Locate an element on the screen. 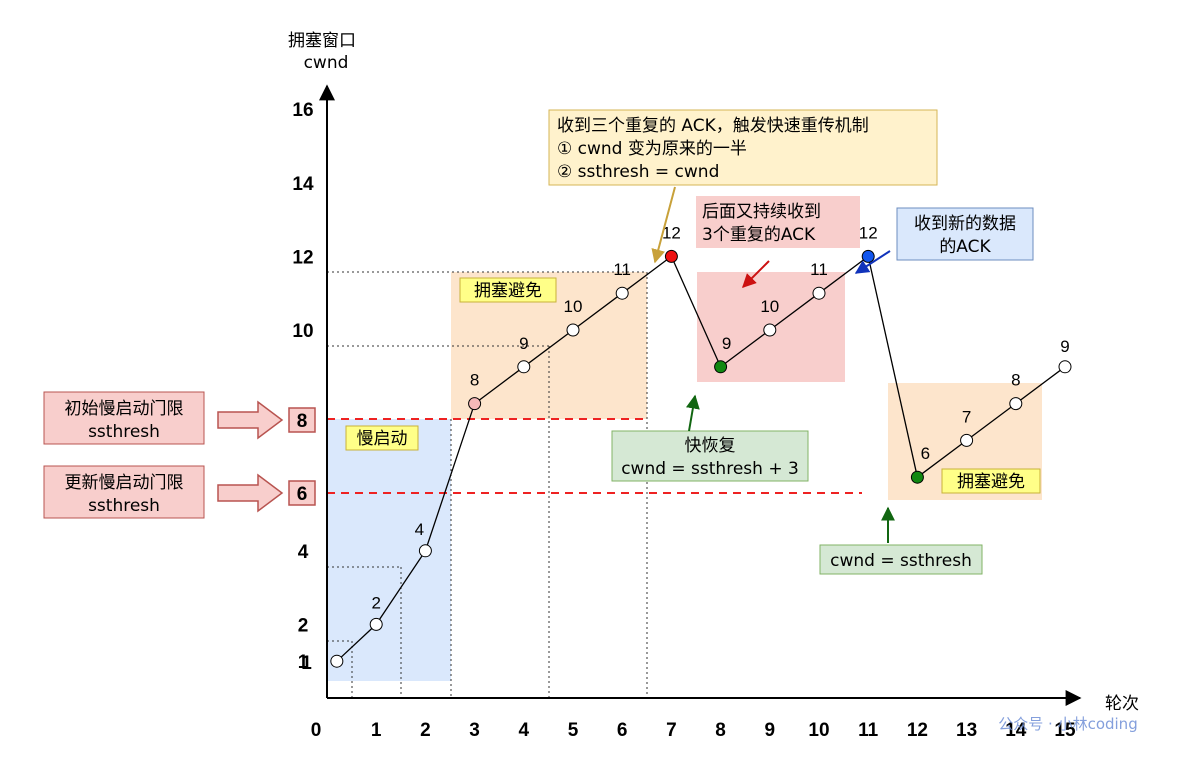 The height and width of the screenshot is (764, 1194). x-tick-label: 10 is located at coordinates (818, 730).